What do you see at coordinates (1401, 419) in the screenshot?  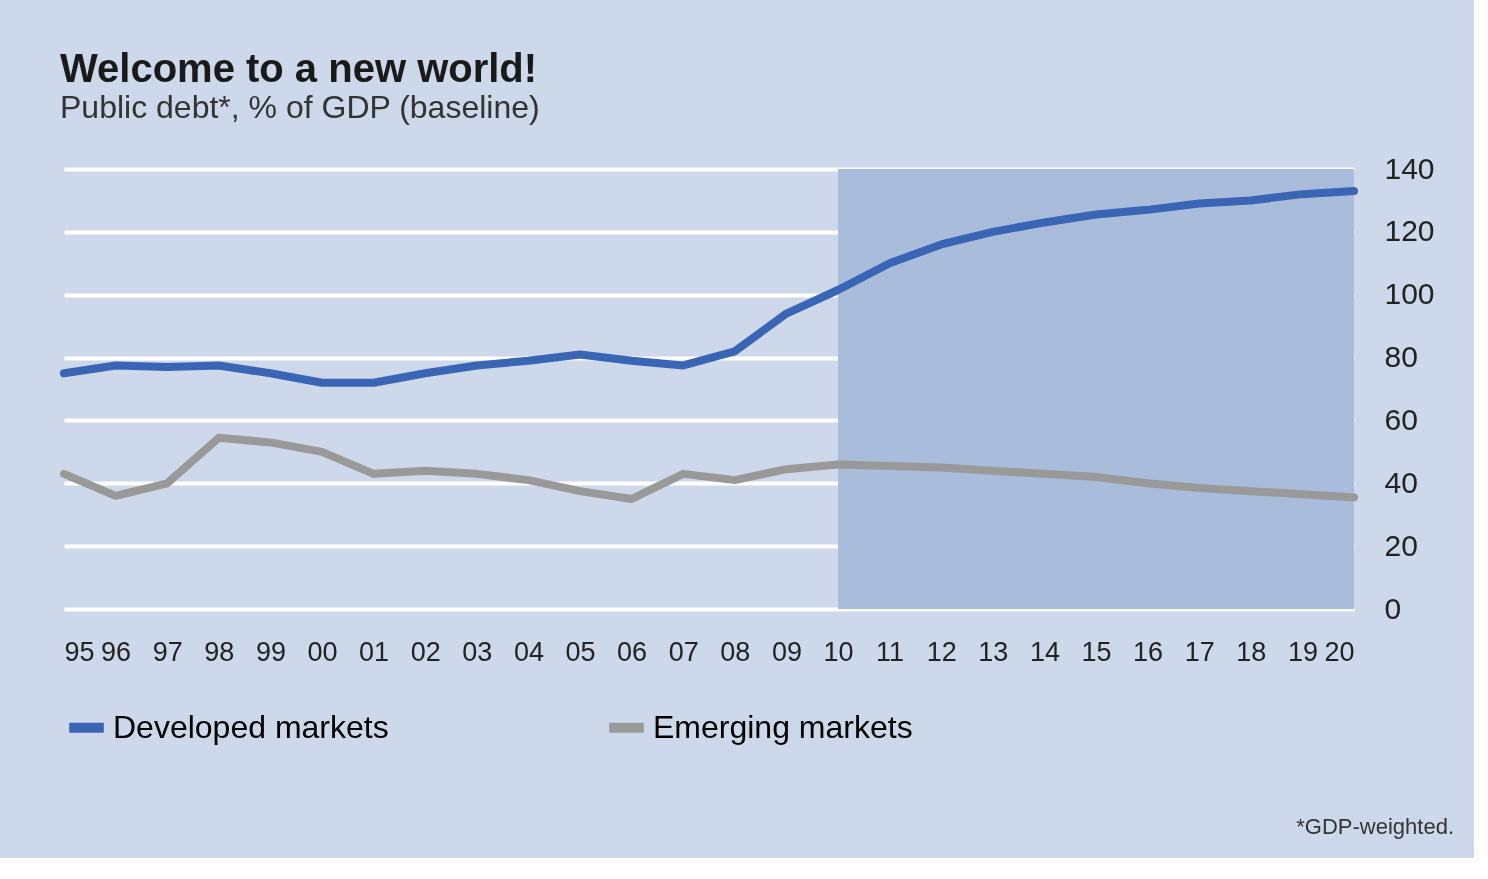 I see `y-tick-label: 60` at bounding box center [1401, 419].